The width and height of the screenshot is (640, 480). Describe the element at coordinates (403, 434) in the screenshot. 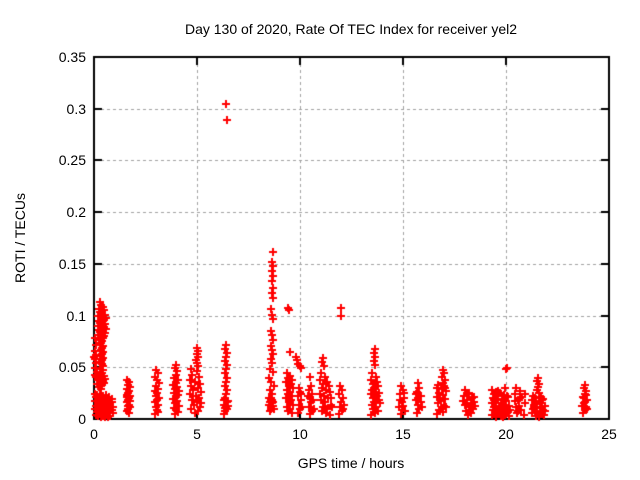

I see `x-tick-label: 15` at that location.